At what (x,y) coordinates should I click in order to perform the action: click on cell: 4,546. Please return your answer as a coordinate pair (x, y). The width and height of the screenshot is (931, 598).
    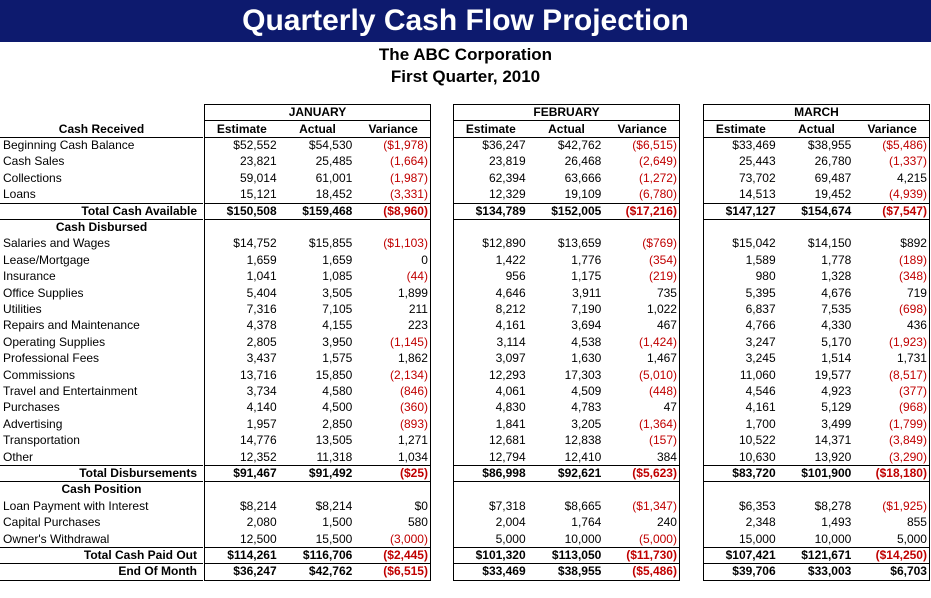
    Looking at the image, I should click on (760, 391).